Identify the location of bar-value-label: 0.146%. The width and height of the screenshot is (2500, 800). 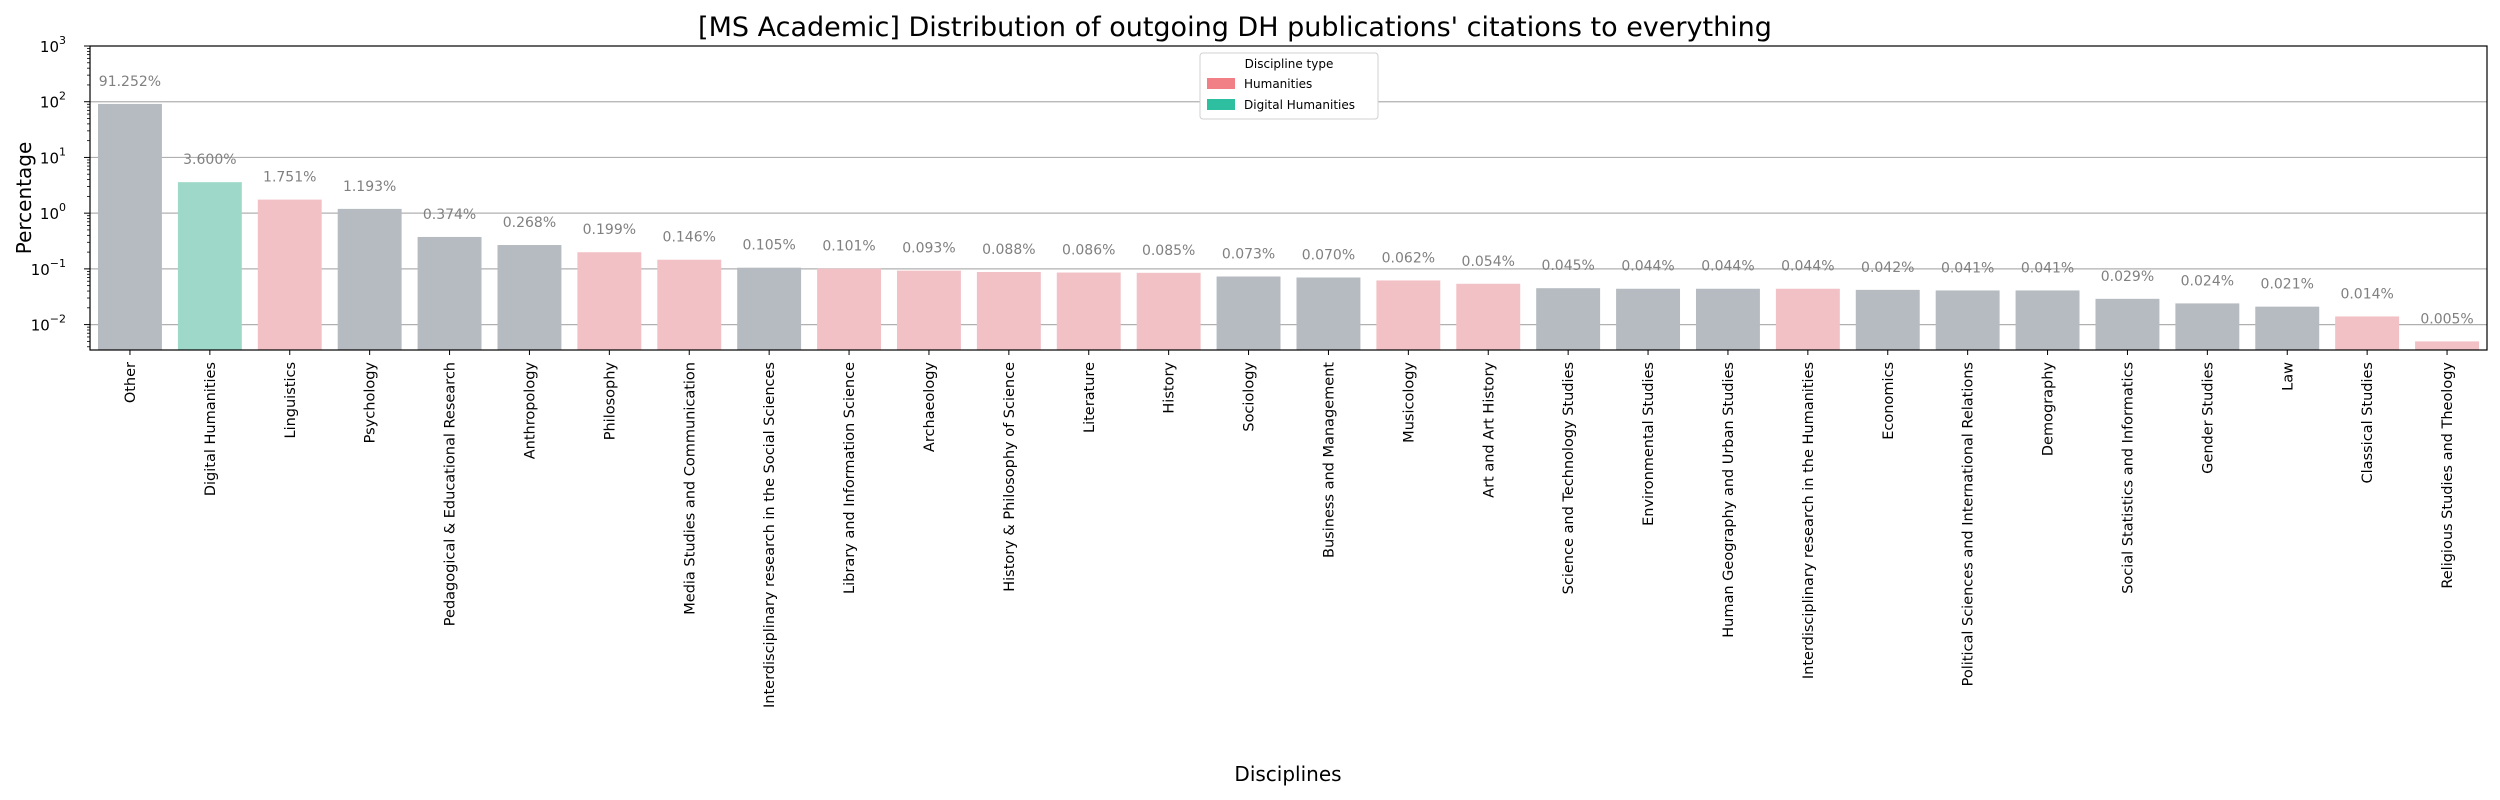
(689, 238).